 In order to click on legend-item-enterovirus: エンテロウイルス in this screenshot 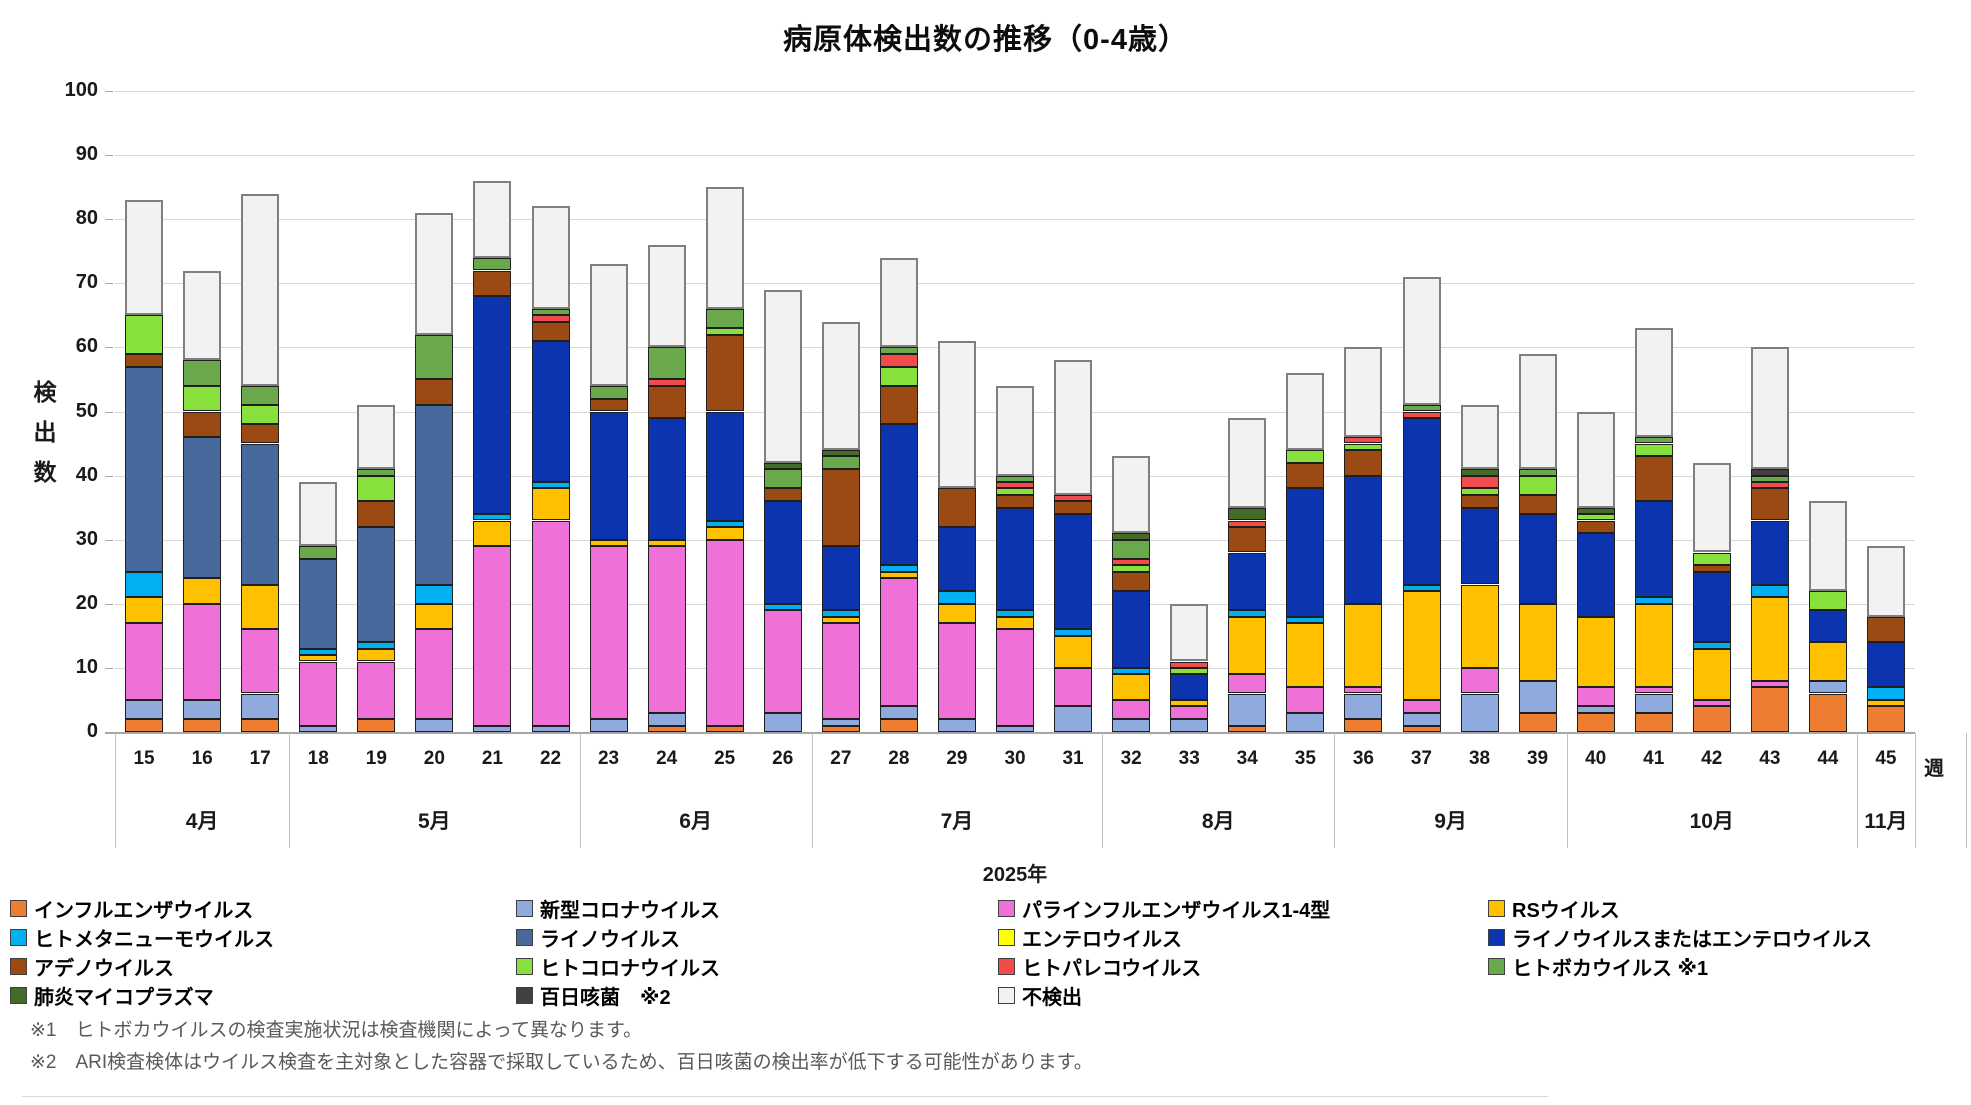, I will do `click(1090, 938)`.